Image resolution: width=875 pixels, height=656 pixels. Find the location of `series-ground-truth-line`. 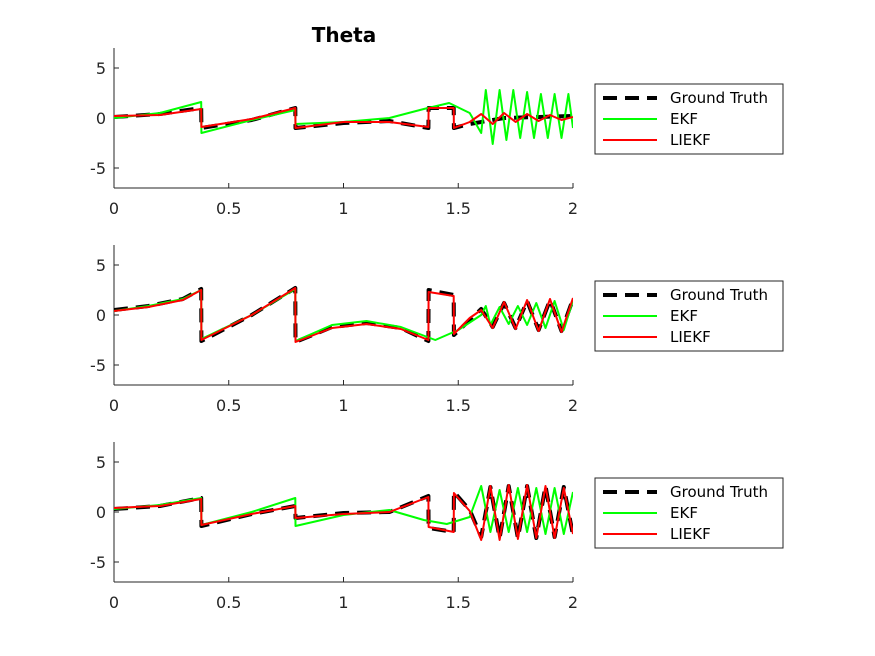

series-ground-truth-line is located at coordinates (343, 315).